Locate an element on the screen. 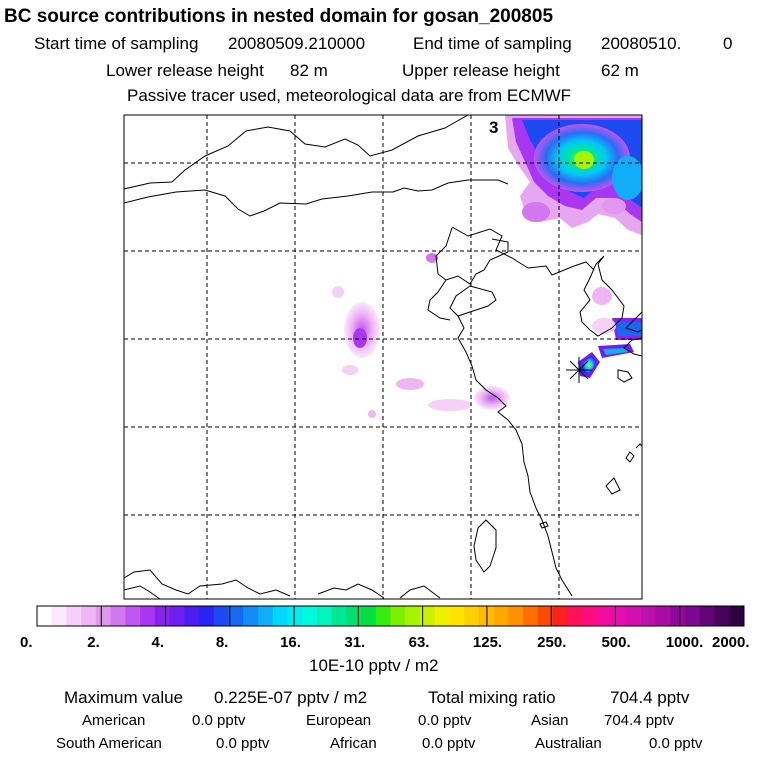 This screenshot has height=768, width=768. african-value: 0.0 pptv is located at coordinates (449, 743).